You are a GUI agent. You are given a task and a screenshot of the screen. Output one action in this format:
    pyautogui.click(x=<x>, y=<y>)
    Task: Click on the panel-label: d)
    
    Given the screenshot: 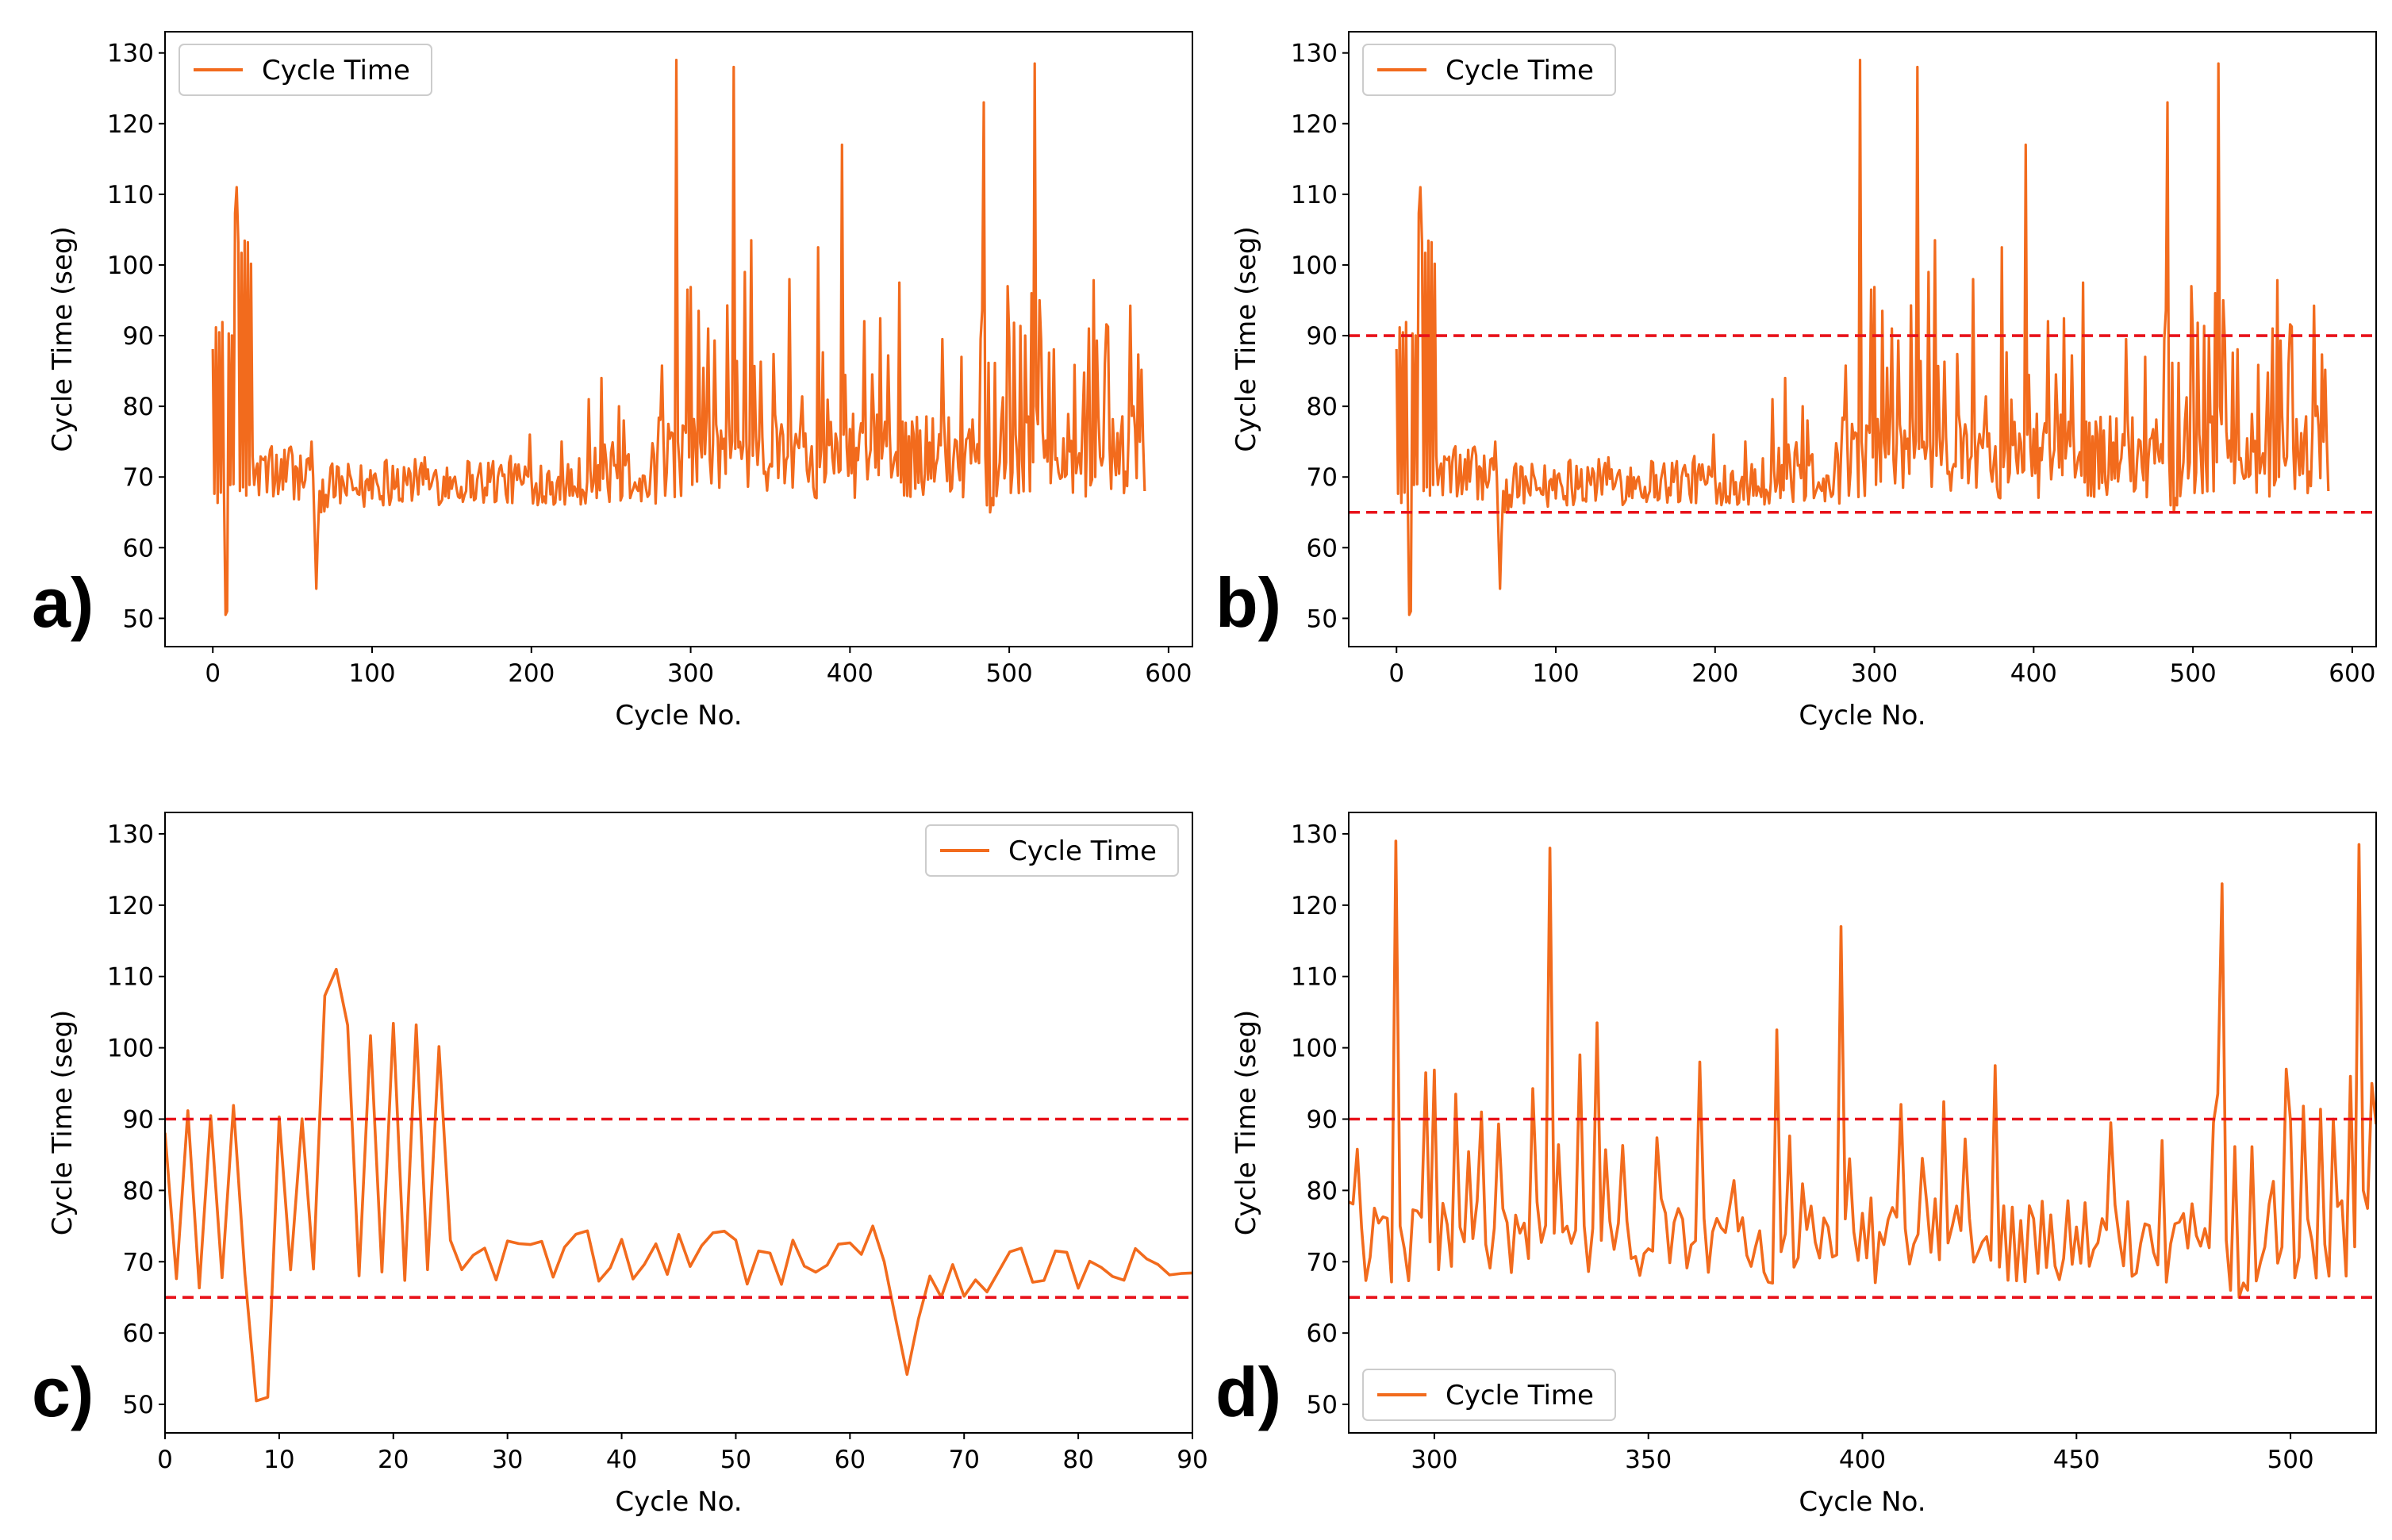 What is the action you would take?
    pyautogui.click(x=1248, y=1392)
    